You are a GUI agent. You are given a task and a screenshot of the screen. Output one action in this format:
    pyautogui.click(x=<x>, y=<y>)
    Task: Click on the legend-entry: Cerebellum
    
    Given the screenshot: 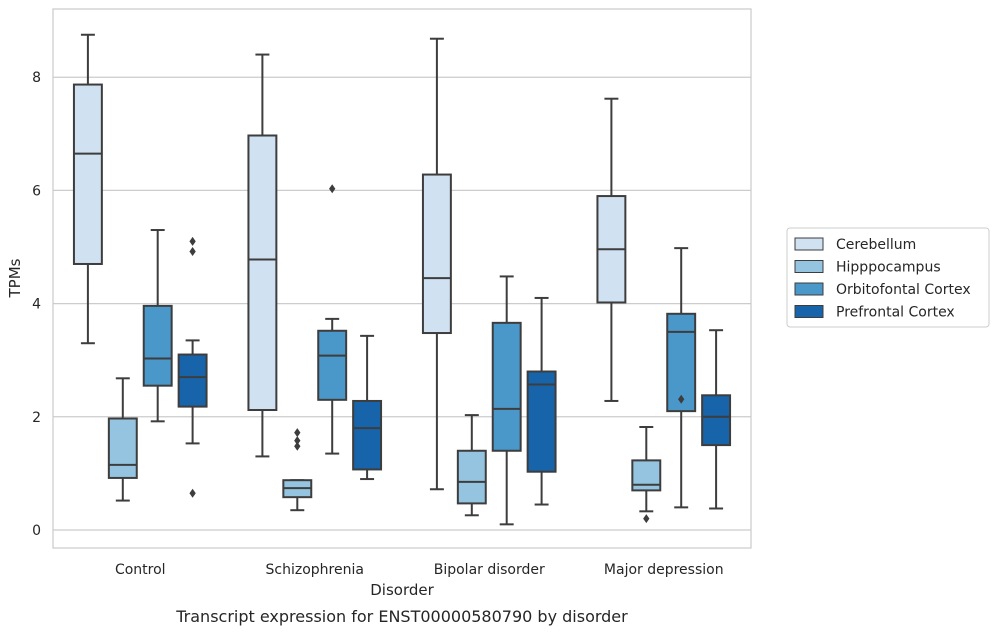 What is the action you would take?
    pyautogui.click(x=876, y=245)
    